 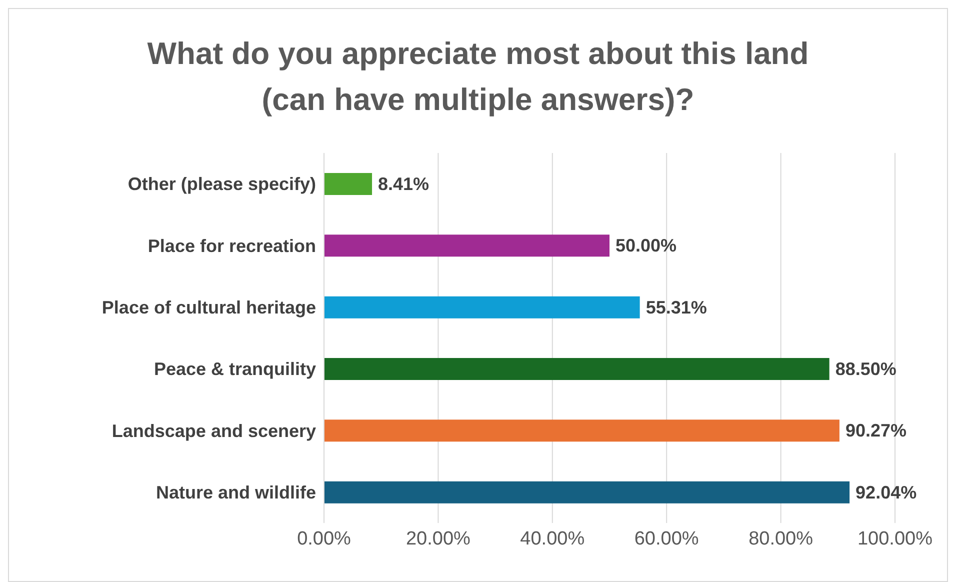 What do you see at coordinates (865, 369) in the screenshot?
I see `data-label: 88.50%` at bounding box center [865, 369].